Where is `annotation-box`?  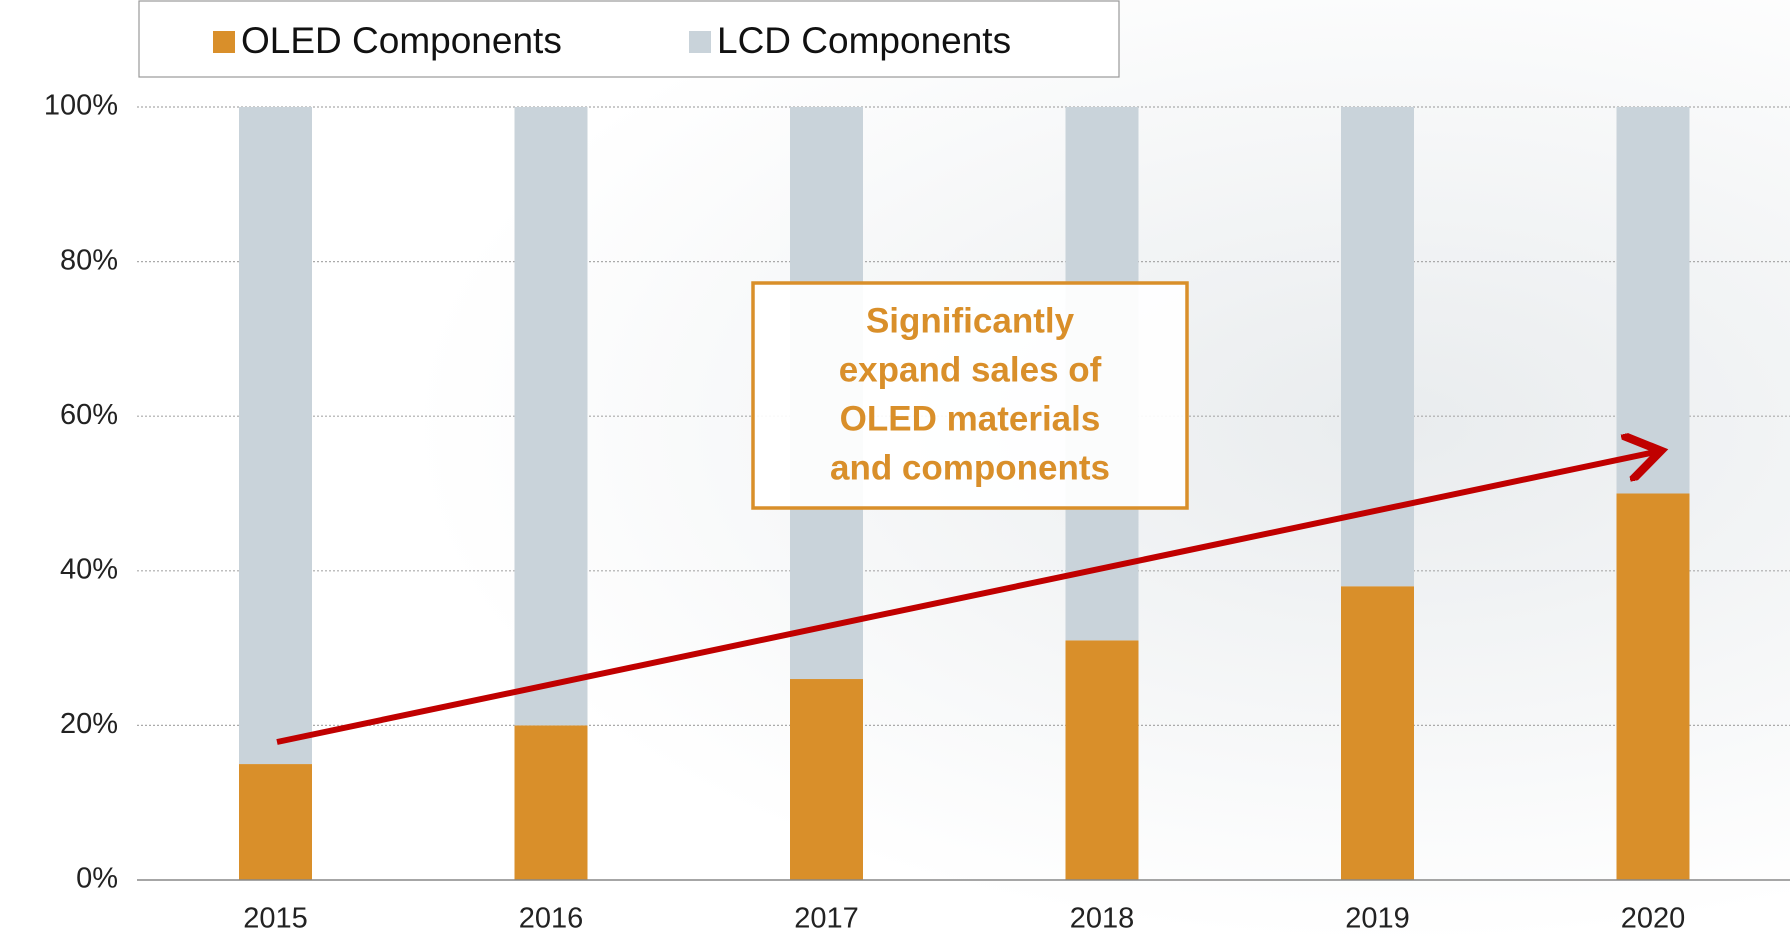
annotation-box is located at coordinates (970, 395).